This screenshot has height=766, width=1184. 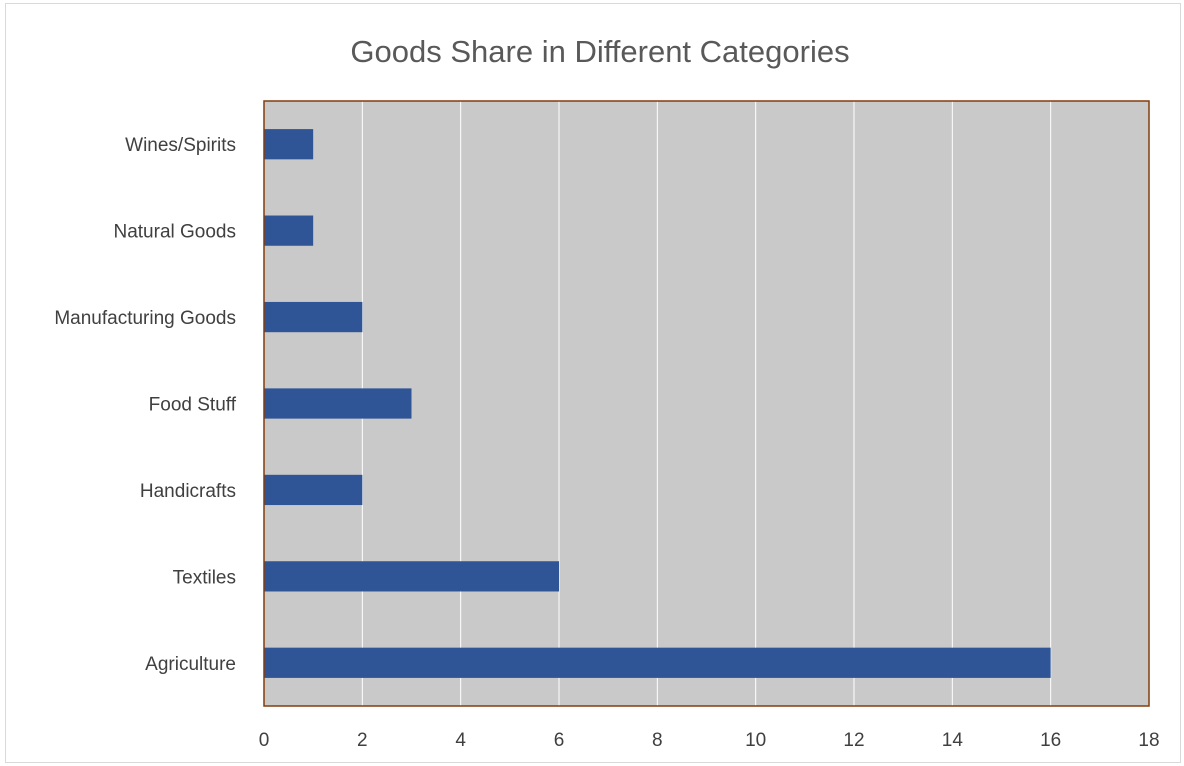 I want to click on category-label: Agriculture, so click(x=190, y=664).